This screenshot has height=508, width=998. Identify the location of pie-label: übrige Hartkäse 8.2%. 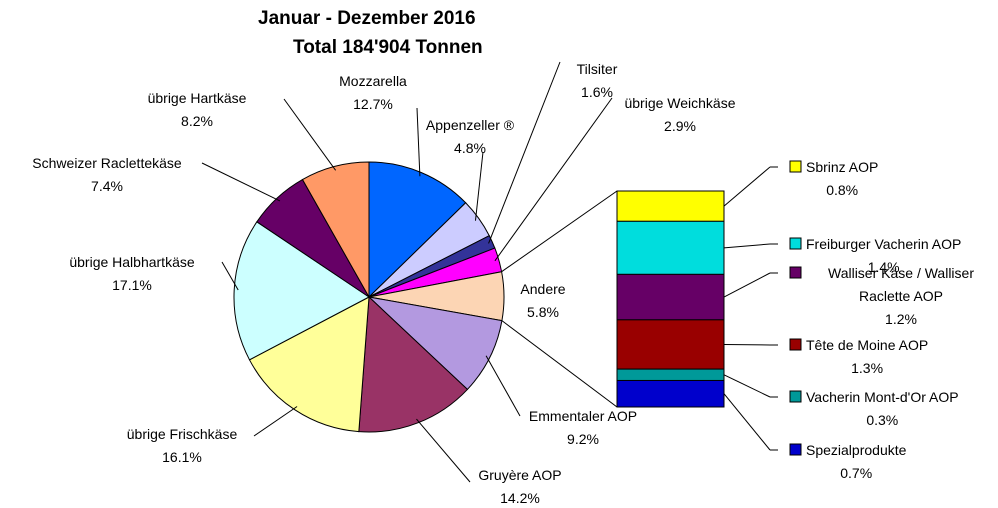
(197, 110).